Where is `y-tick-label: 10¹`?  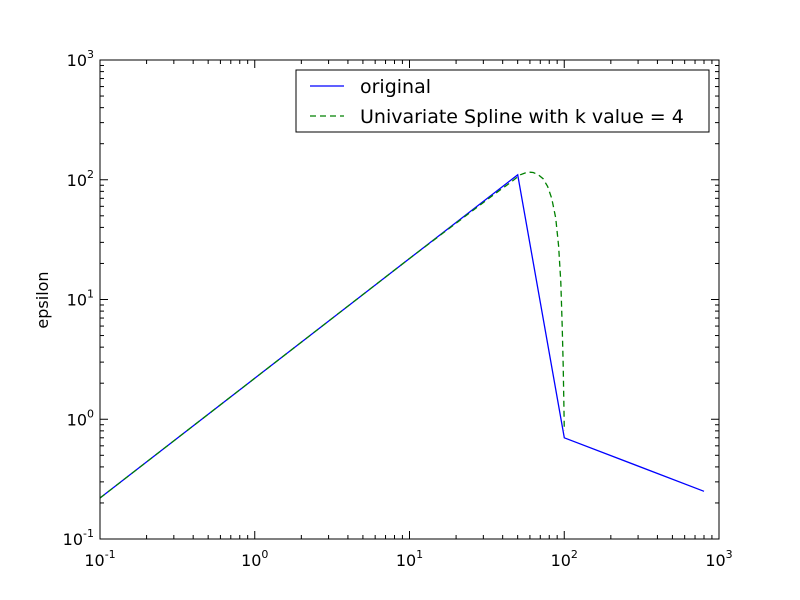 y-tick-label: 10¹ is located at coordinates (80, 299).